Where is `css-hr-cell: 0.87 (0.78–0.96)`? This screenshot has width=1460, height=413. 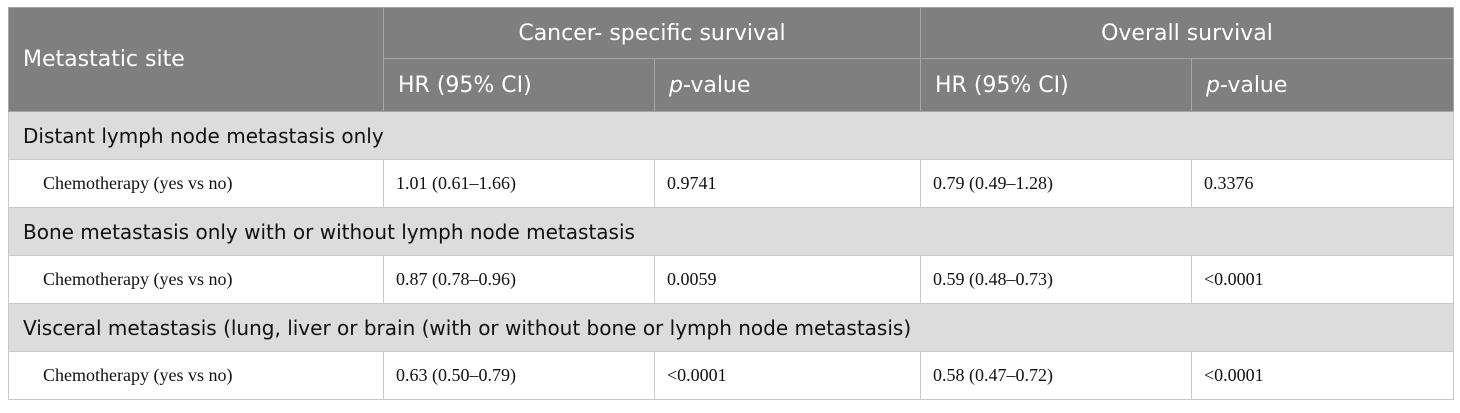
css-hr-cell: 0.87 (0.78–0.96) is located at coordinates (519, 279).